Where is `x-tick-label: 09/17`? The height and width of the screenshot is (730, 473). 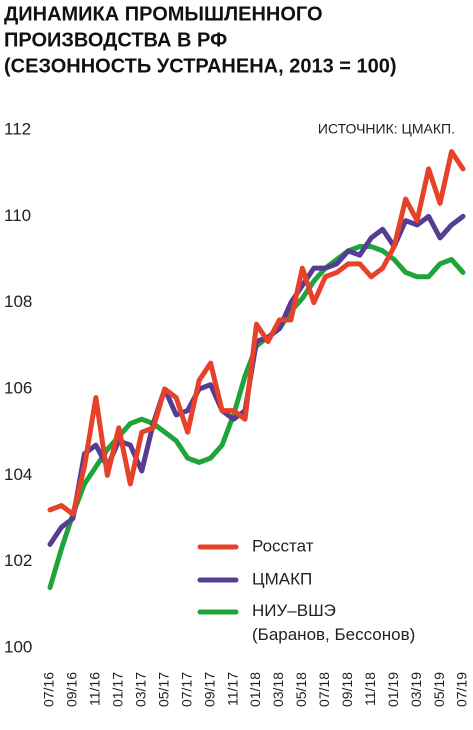
x-tick-label: 09/17 is located at coordinates (209, 689).